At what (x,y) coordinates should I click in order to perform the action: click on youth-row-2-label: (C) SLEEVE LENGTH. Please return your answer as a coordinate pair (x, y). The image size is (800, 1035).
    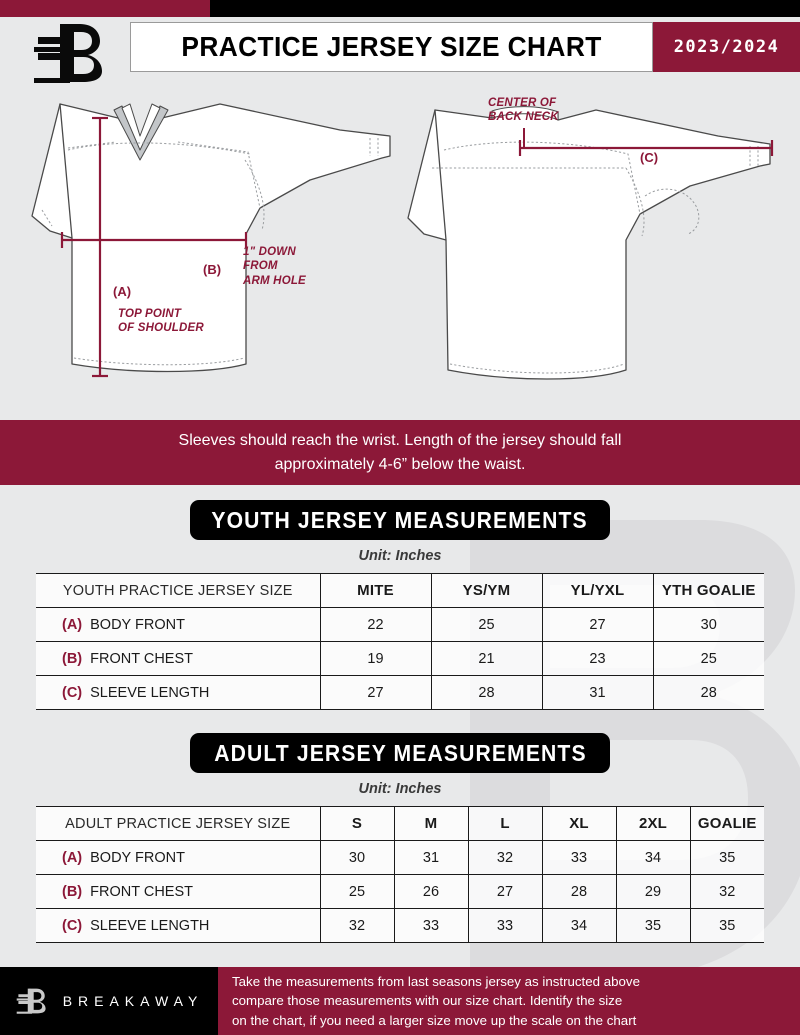
    Looking at the image, I should click on (178, 692).